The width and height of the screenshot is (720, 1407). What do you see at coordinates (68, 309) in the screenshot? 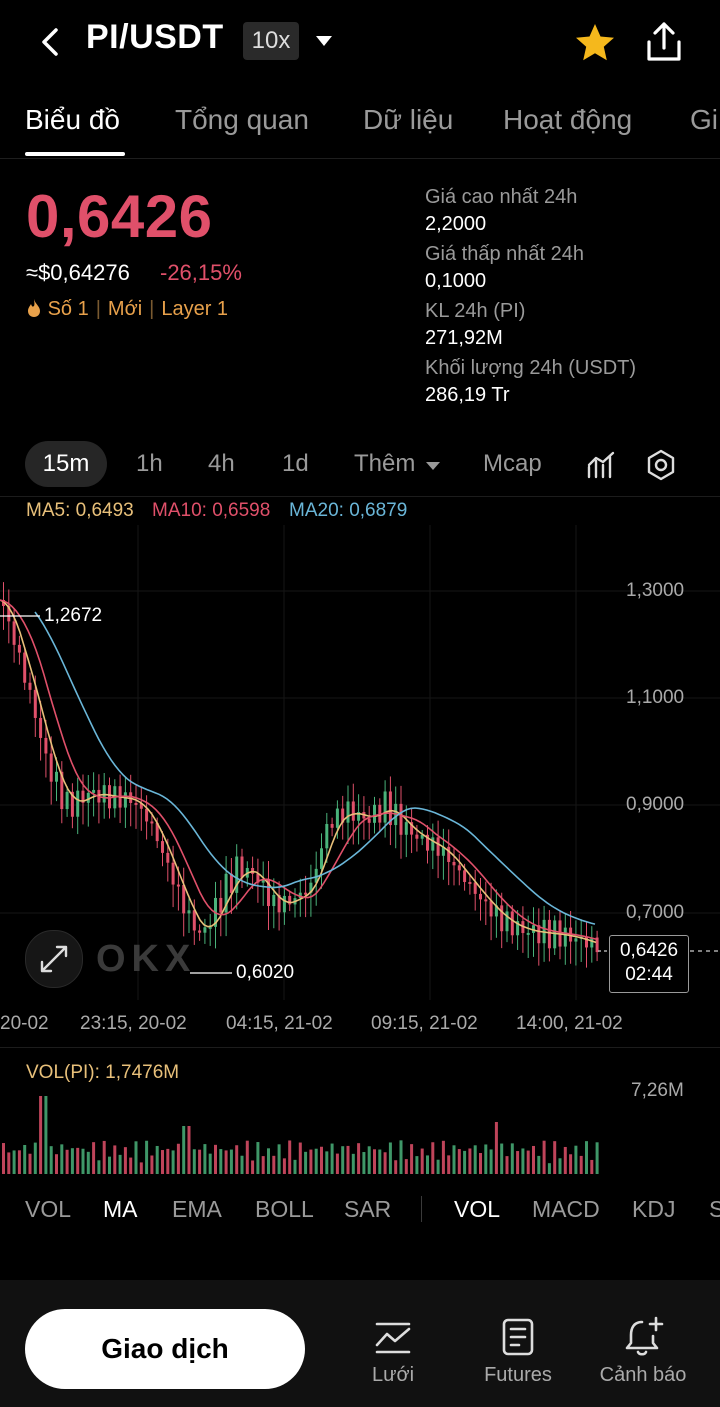
I see `tag-rank: Số 1` at bounding box center [68, 309].